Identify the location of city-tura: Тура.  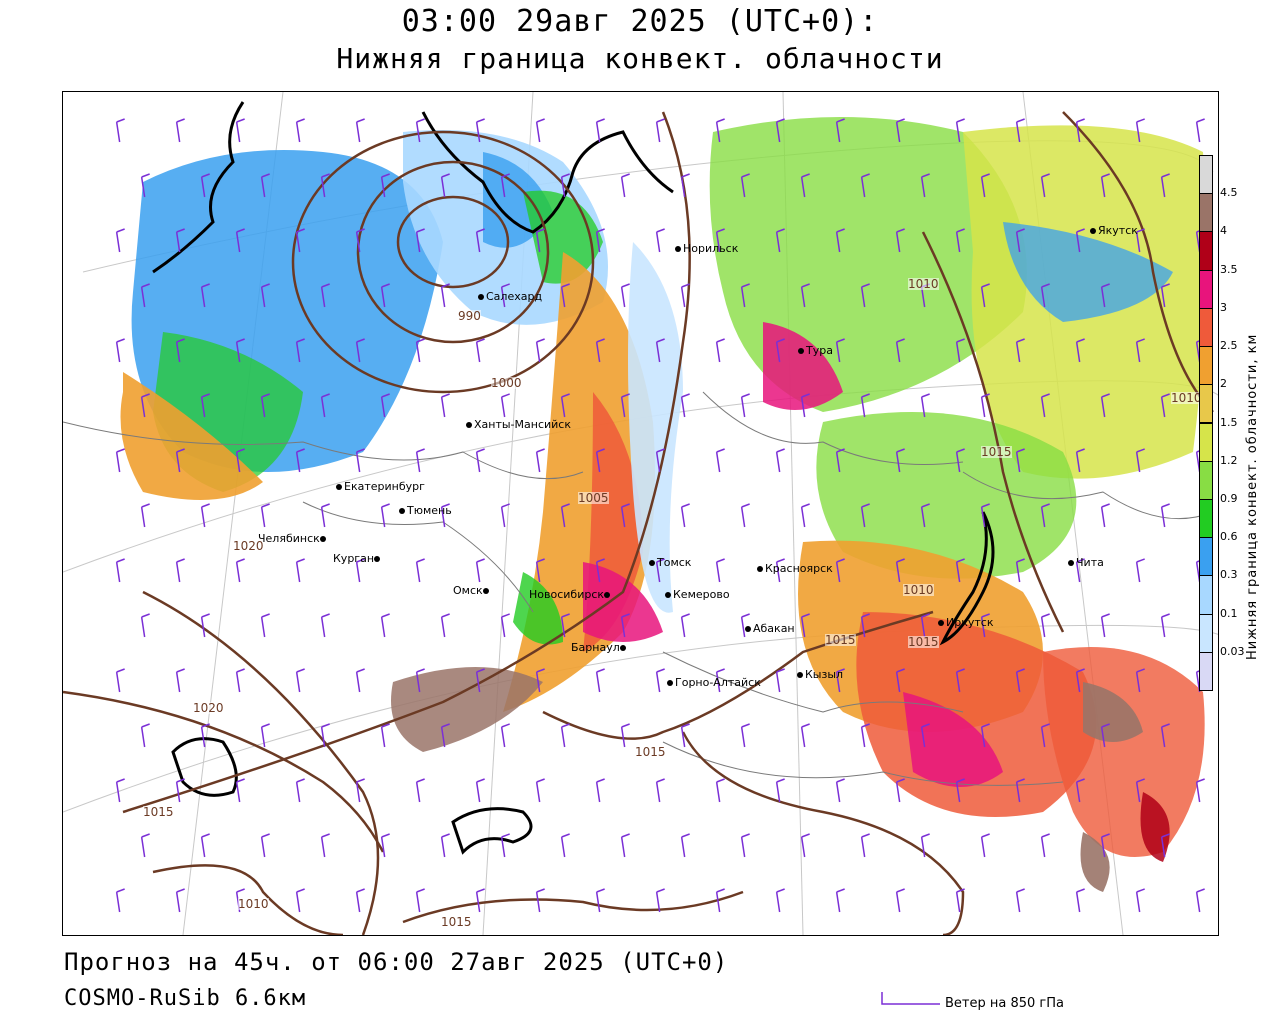
(815, 350).